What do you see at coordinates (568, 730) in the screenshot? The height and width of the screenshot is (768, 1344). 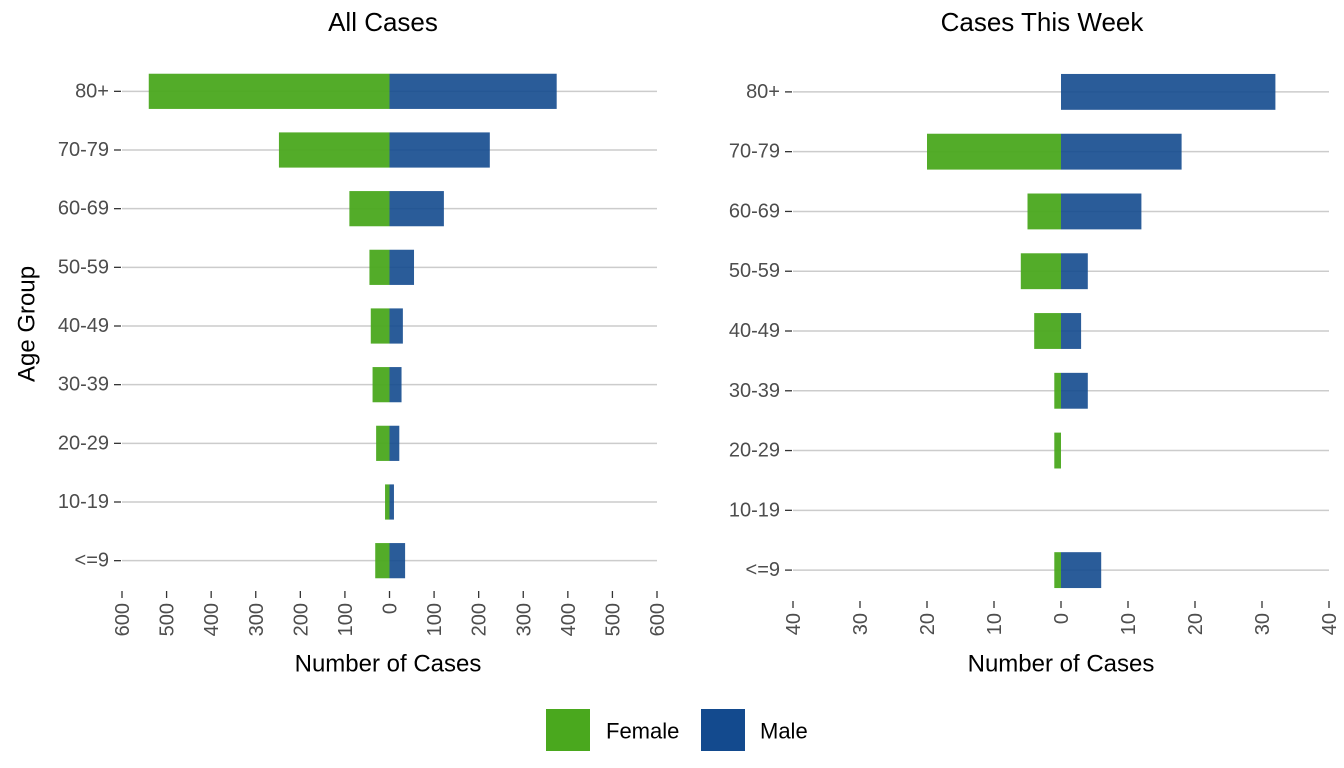 I see `legend-swatch-female` at bounding box center [568, 730].